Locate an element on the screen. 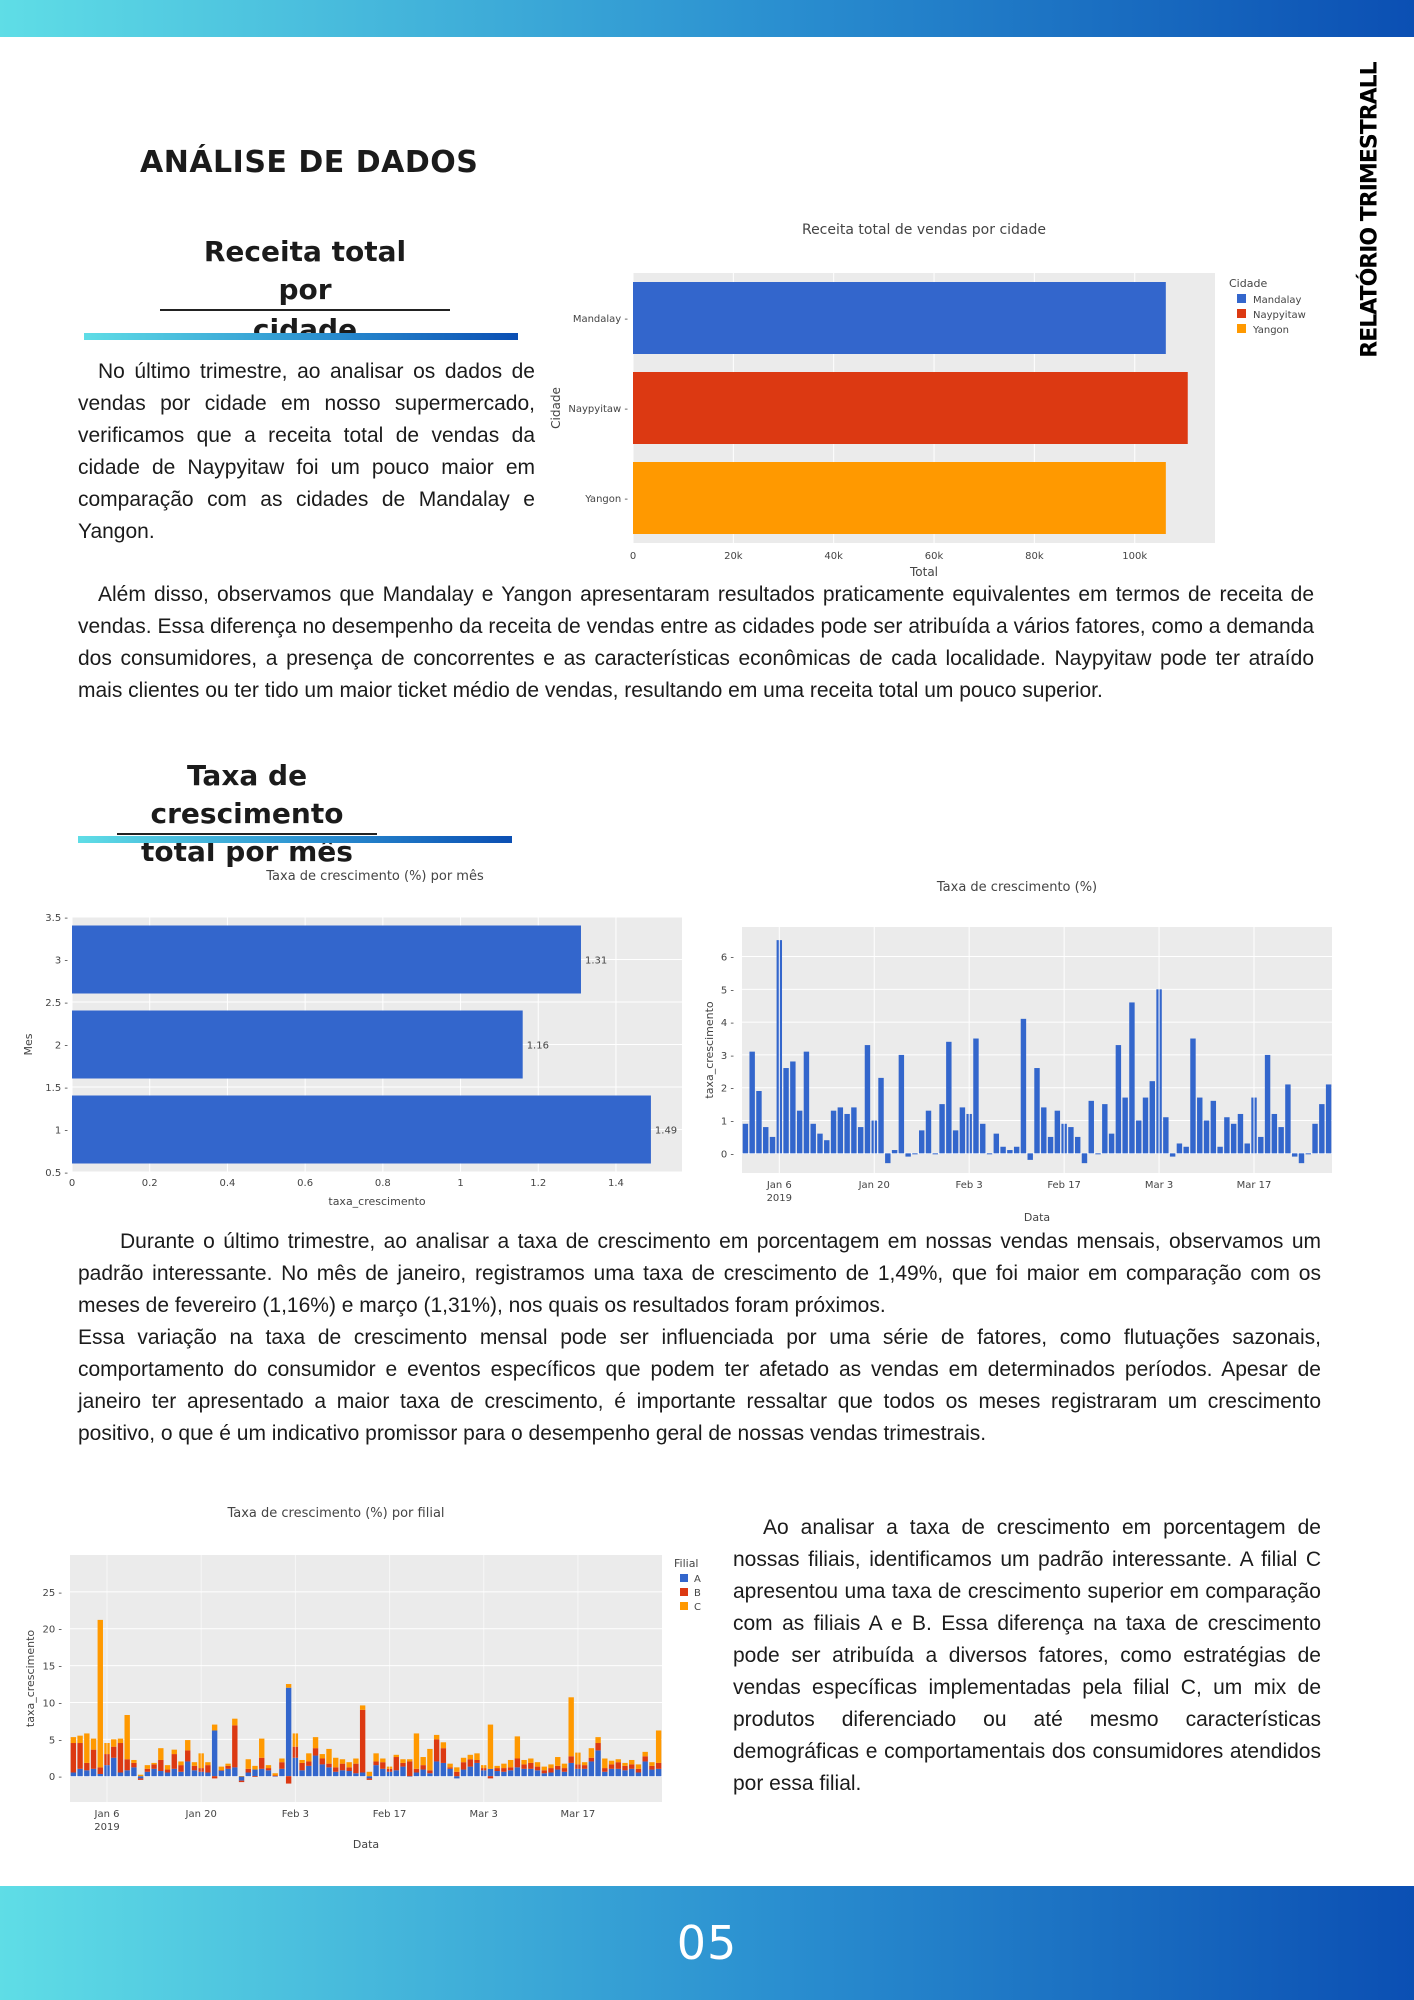  x-tick-label: 0.4 is located at coordinates (227, 1183).